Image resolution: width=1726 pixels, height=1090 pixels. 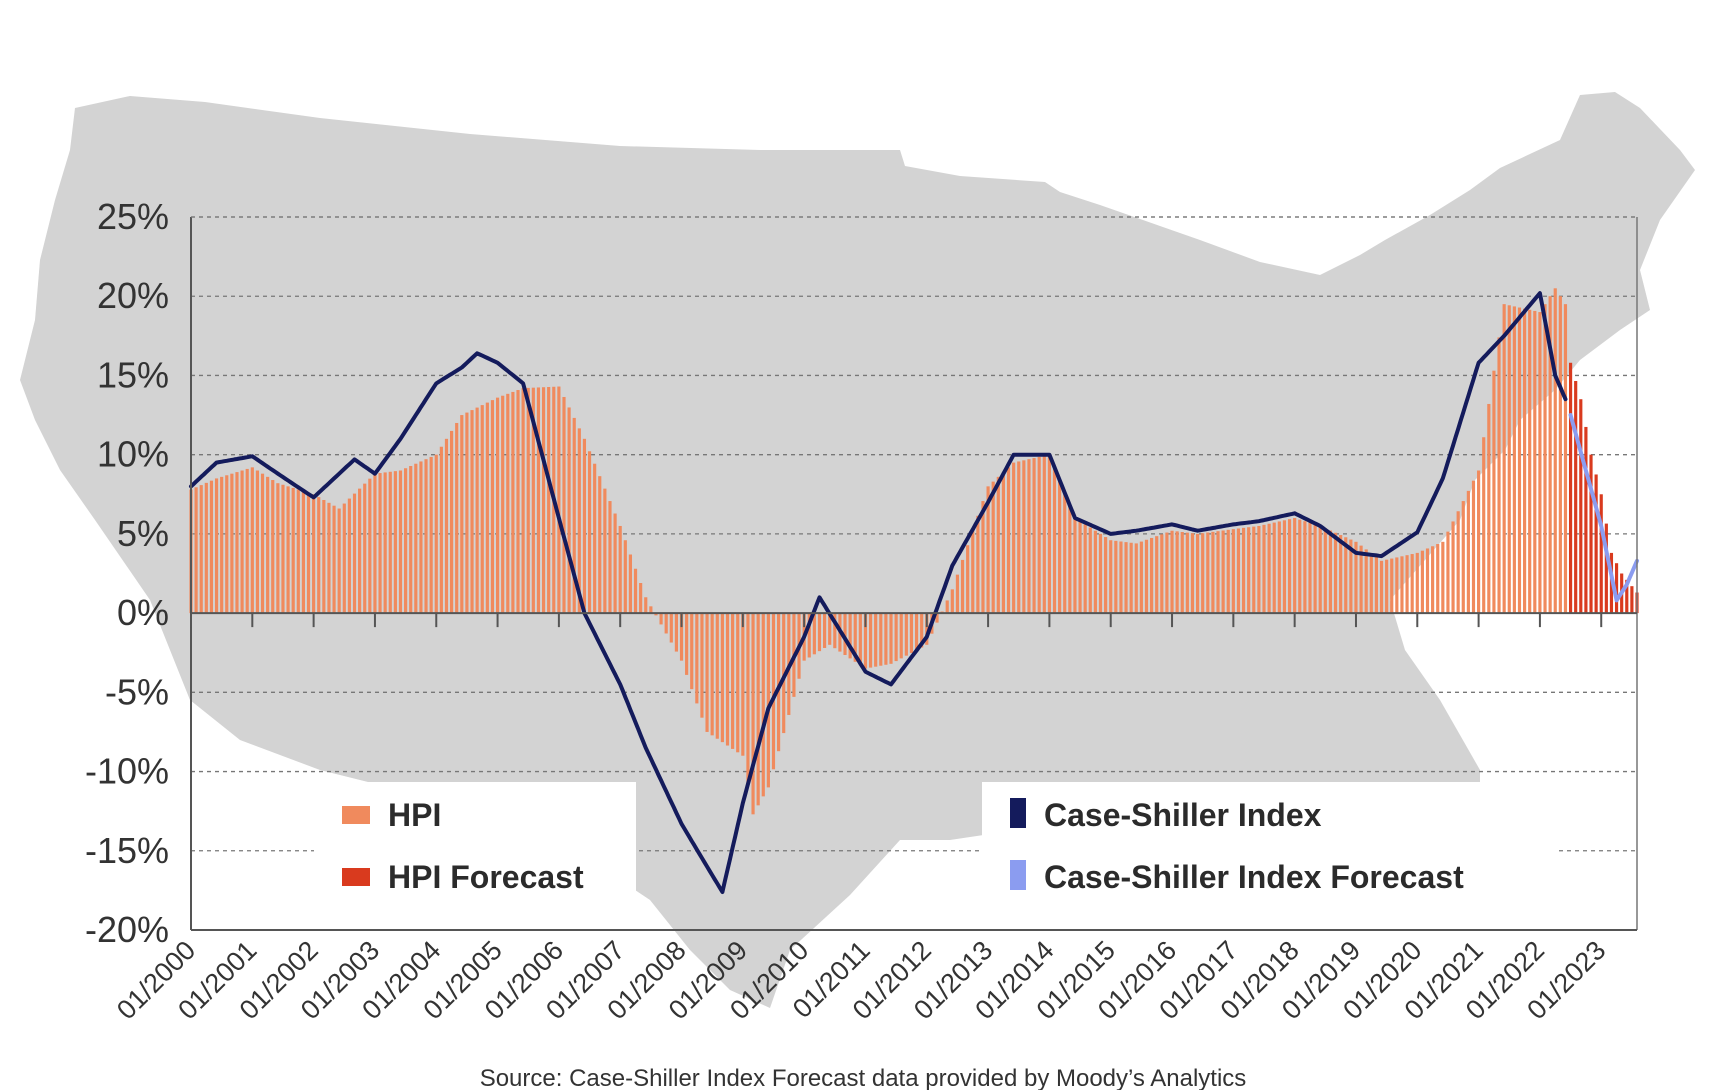 I want to click on case-shiller-forecast-line, so click(x=1603, y=508).